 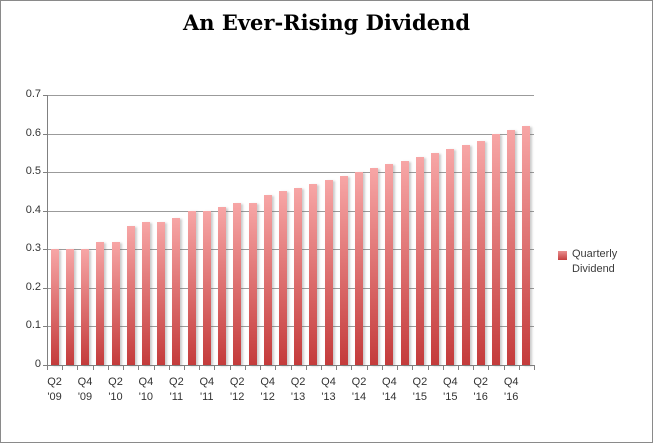 What do you see at coordinates (450, 389) in the screenshot?
I see `x-axis-label: Q4'15` at bounding box center [450, 389].